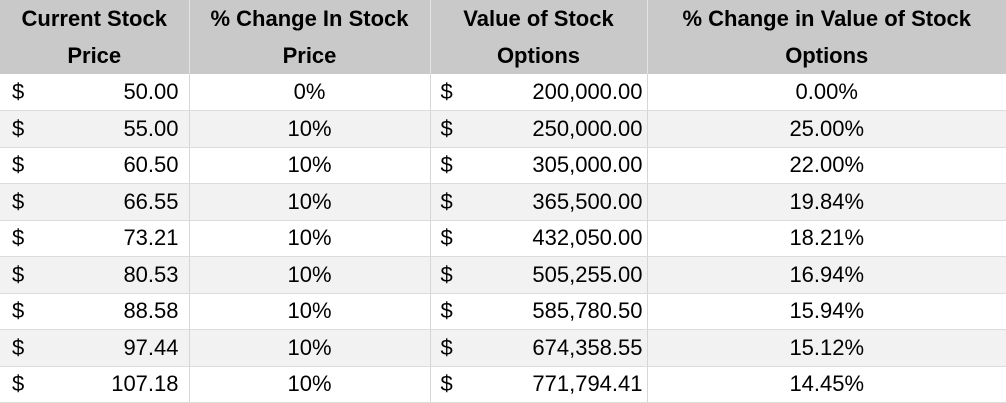 This screenshot has width=1006, height=403. I want to click on money-value: $771,794.41, so click(539, 384).